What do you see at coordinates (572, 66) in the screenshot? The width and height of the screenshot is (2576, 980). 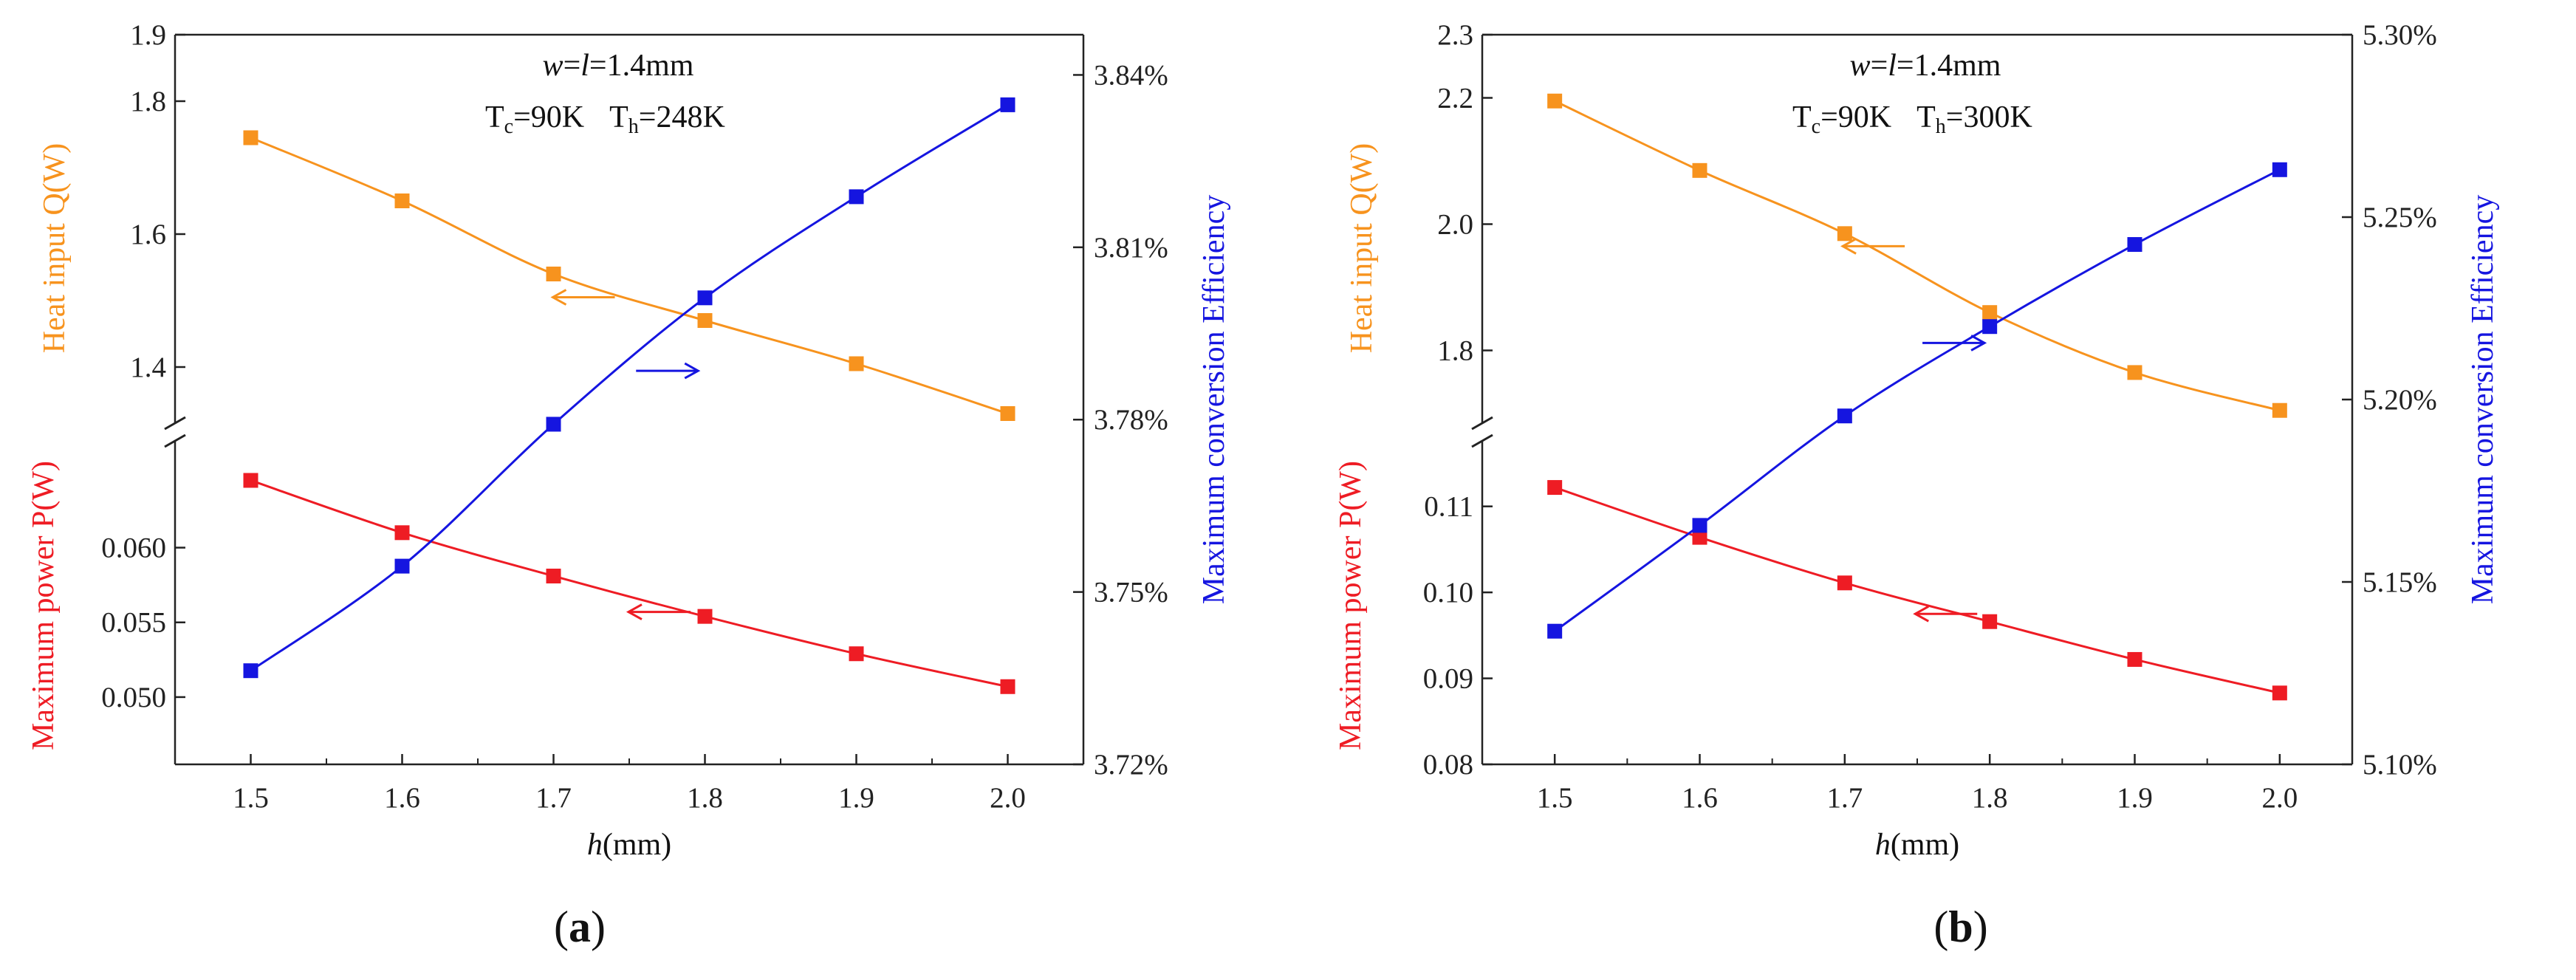 I see `annotation-eq: =` at bounding box center [572, 66].